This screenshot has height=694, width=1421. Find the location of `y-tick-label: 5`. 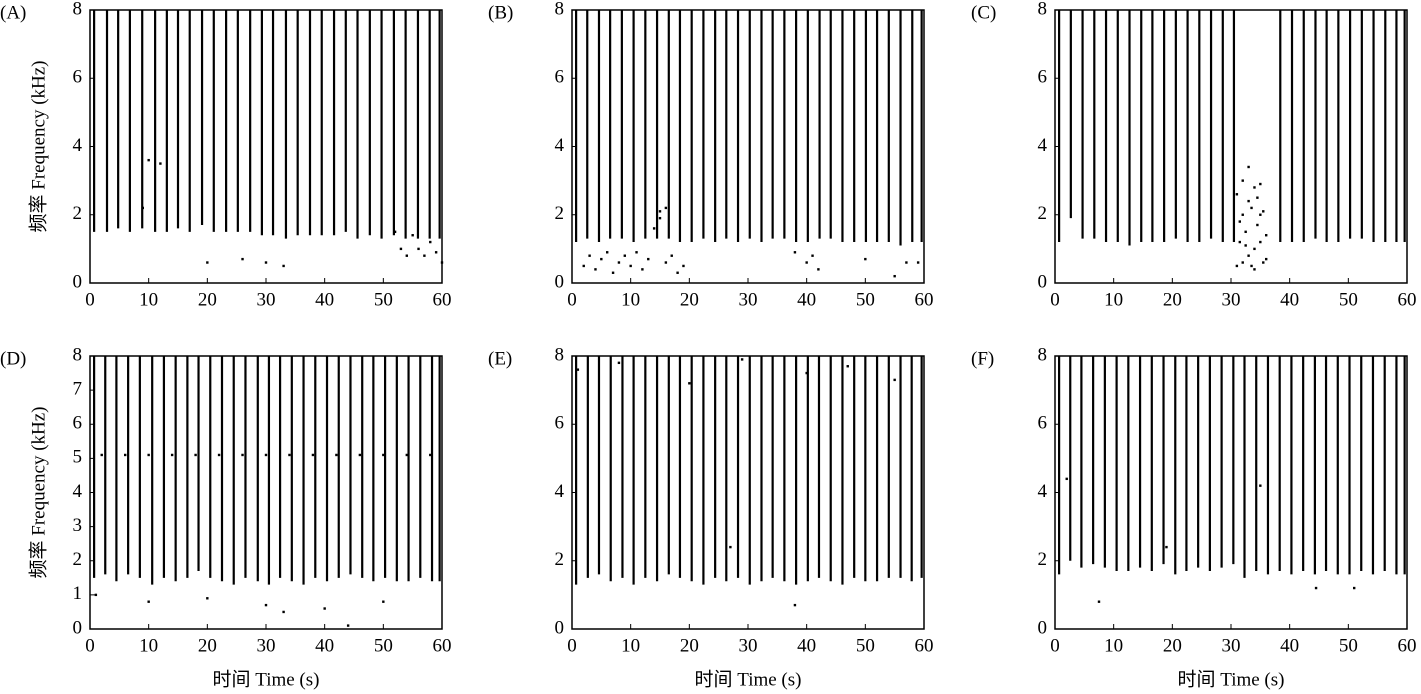

y-tick-label: 5 is located at coordinates (78, 457).